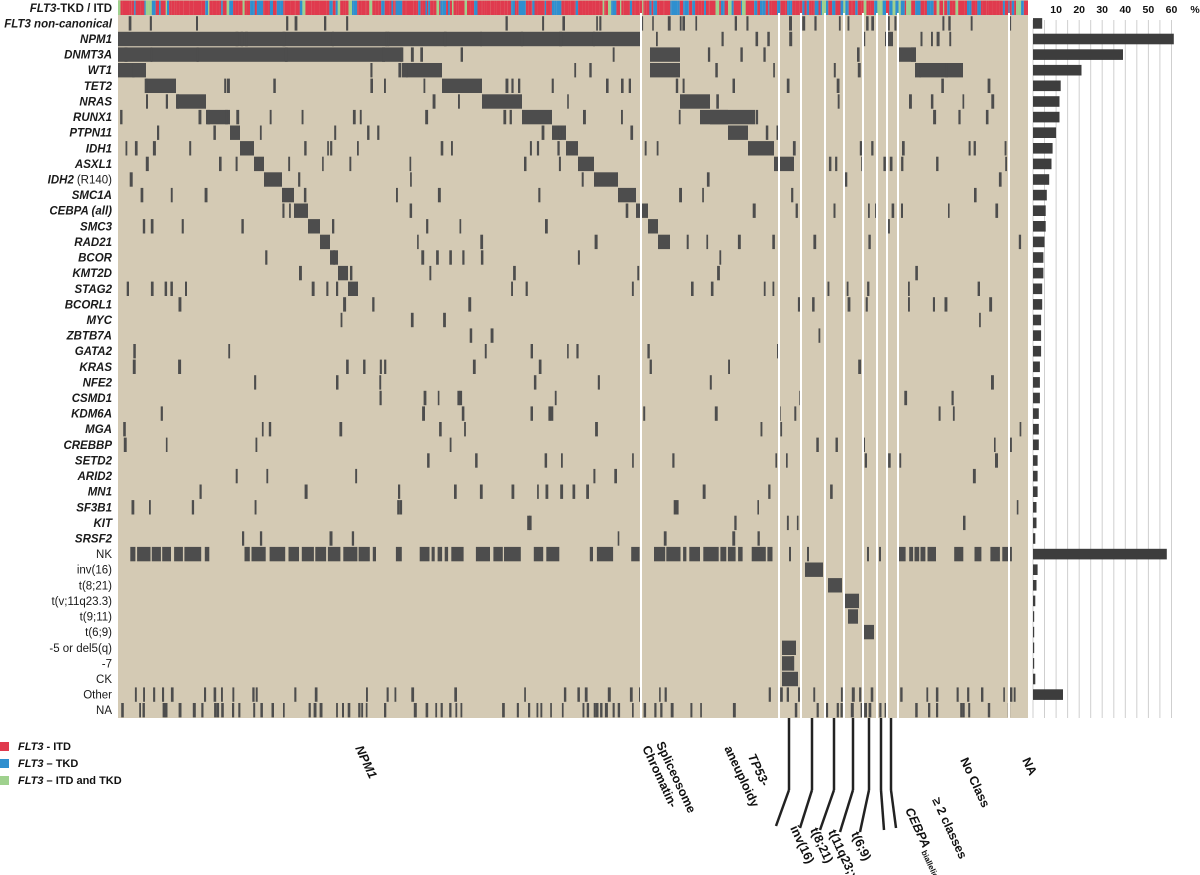 This screenshot has width=1200, height=875. I want to click on npm1-block, so click(379, 39).